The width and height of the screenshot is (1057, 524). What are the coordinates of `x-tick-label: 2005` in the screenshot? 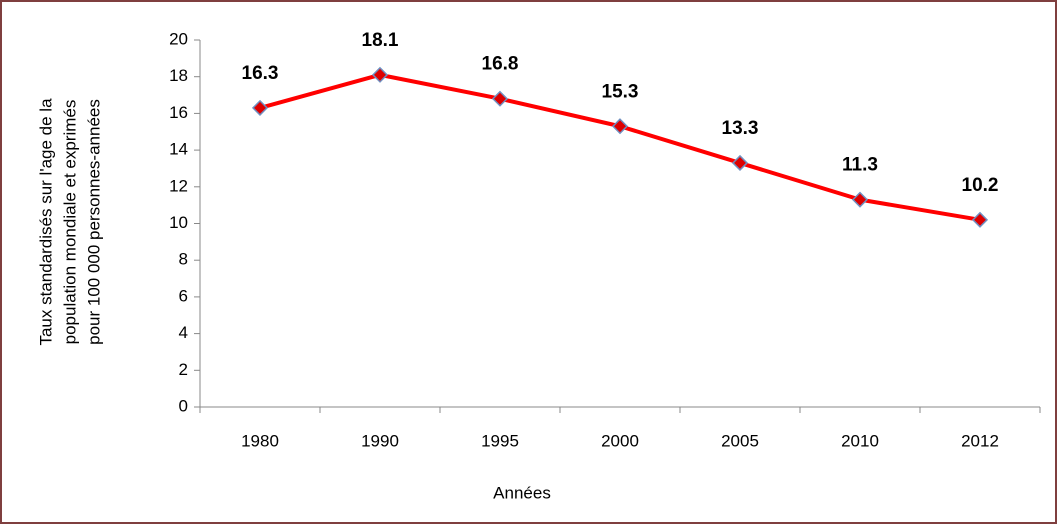 It's located at (740, 440).